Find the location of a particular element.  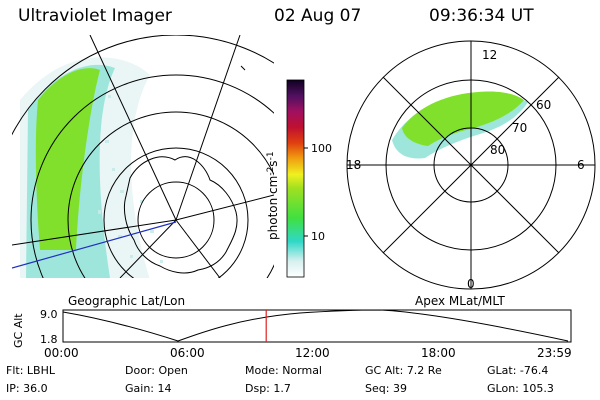

mlt-label-18: 18 is located at coordinates (353, 165).